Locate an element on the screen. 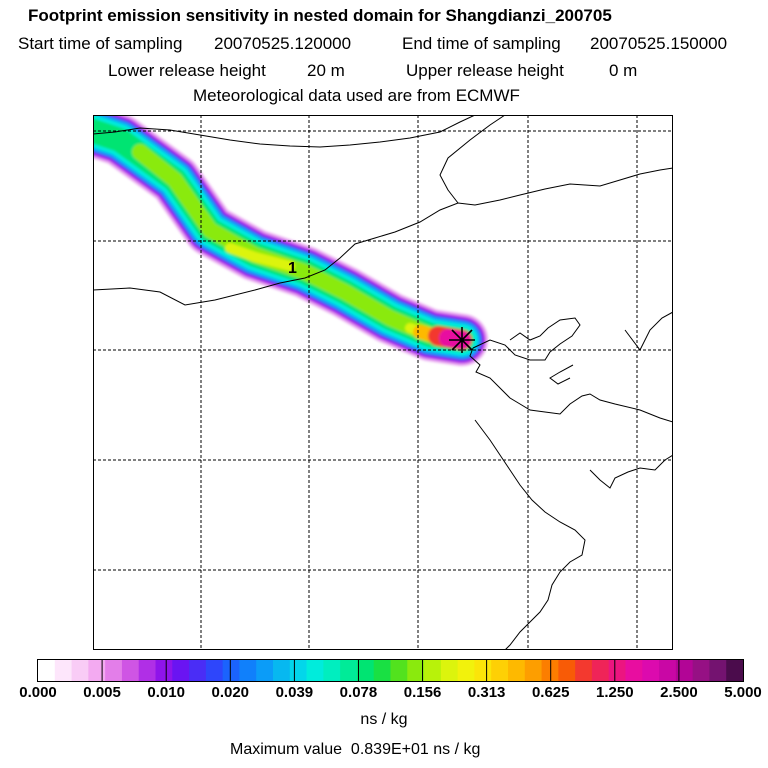 The width and height of the screenshot is (768, 768). lower-height-value: 20 m is located at coordinates (326, 70).